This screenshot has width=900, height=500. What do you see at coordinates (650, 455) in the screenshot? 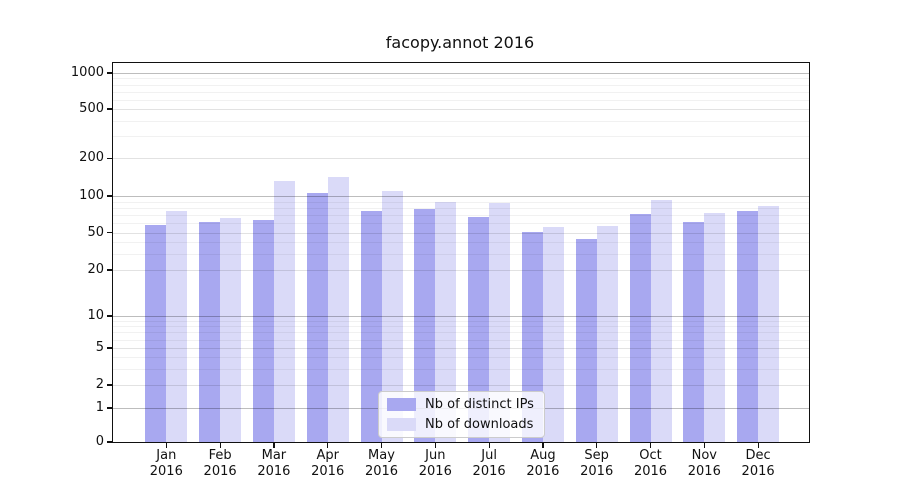
I see `x-tick-month: Oct` at bounding box center [650, 455].